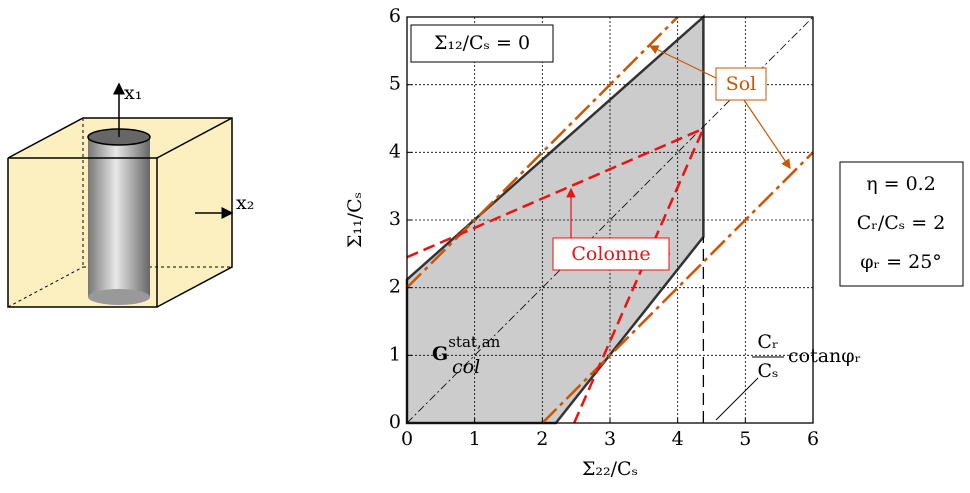  Describe the element at coordinates (395, 219) in the screenshot. I see `y-tick-label: 3` at that location.